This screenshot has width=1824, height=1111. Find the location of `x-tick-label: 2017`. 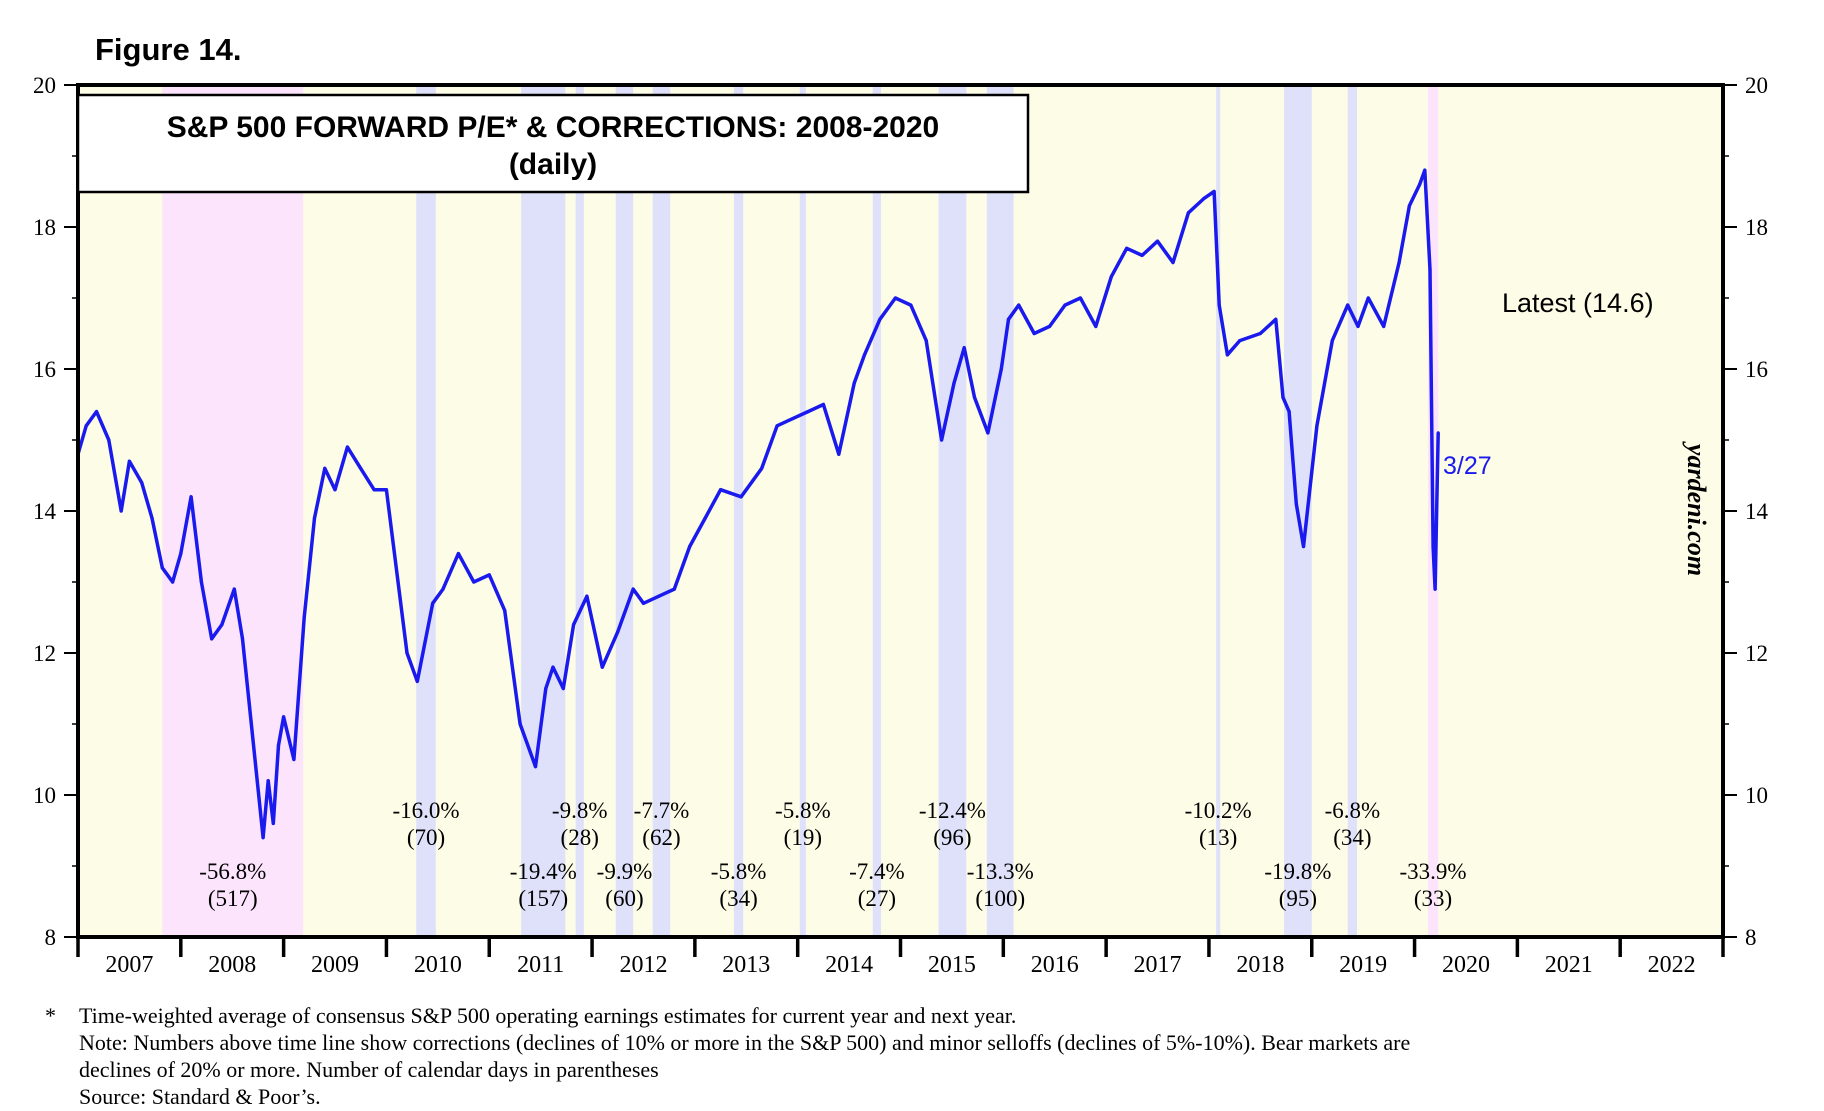

x-tick-label: 2017 is located at coordinates (1158, 965).